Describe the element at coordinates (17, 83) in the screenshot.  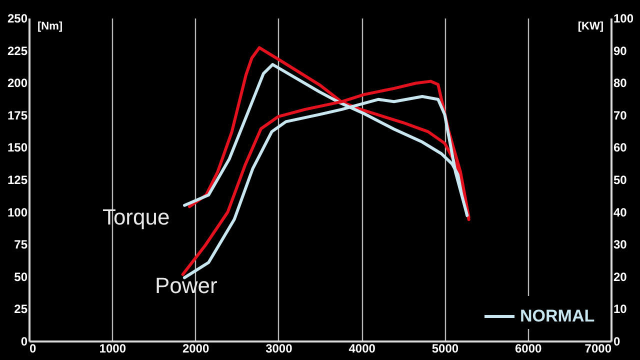
I see `y-tick-label: 200` at that location.